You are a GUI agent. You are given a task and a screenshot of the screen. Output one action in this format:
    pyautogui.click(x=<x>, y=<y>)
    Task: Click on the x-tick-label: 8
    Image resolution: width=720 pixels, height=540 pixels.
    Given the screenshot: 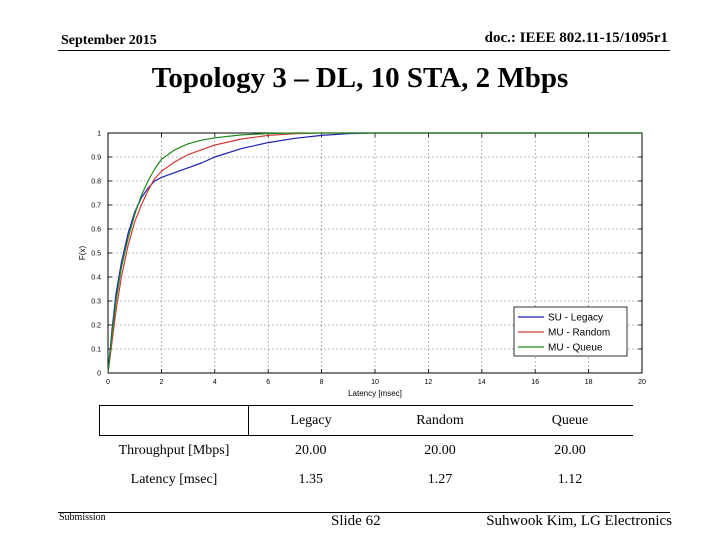 What is the action you would take?
    pyautogui.click(x=322, y=382)
    